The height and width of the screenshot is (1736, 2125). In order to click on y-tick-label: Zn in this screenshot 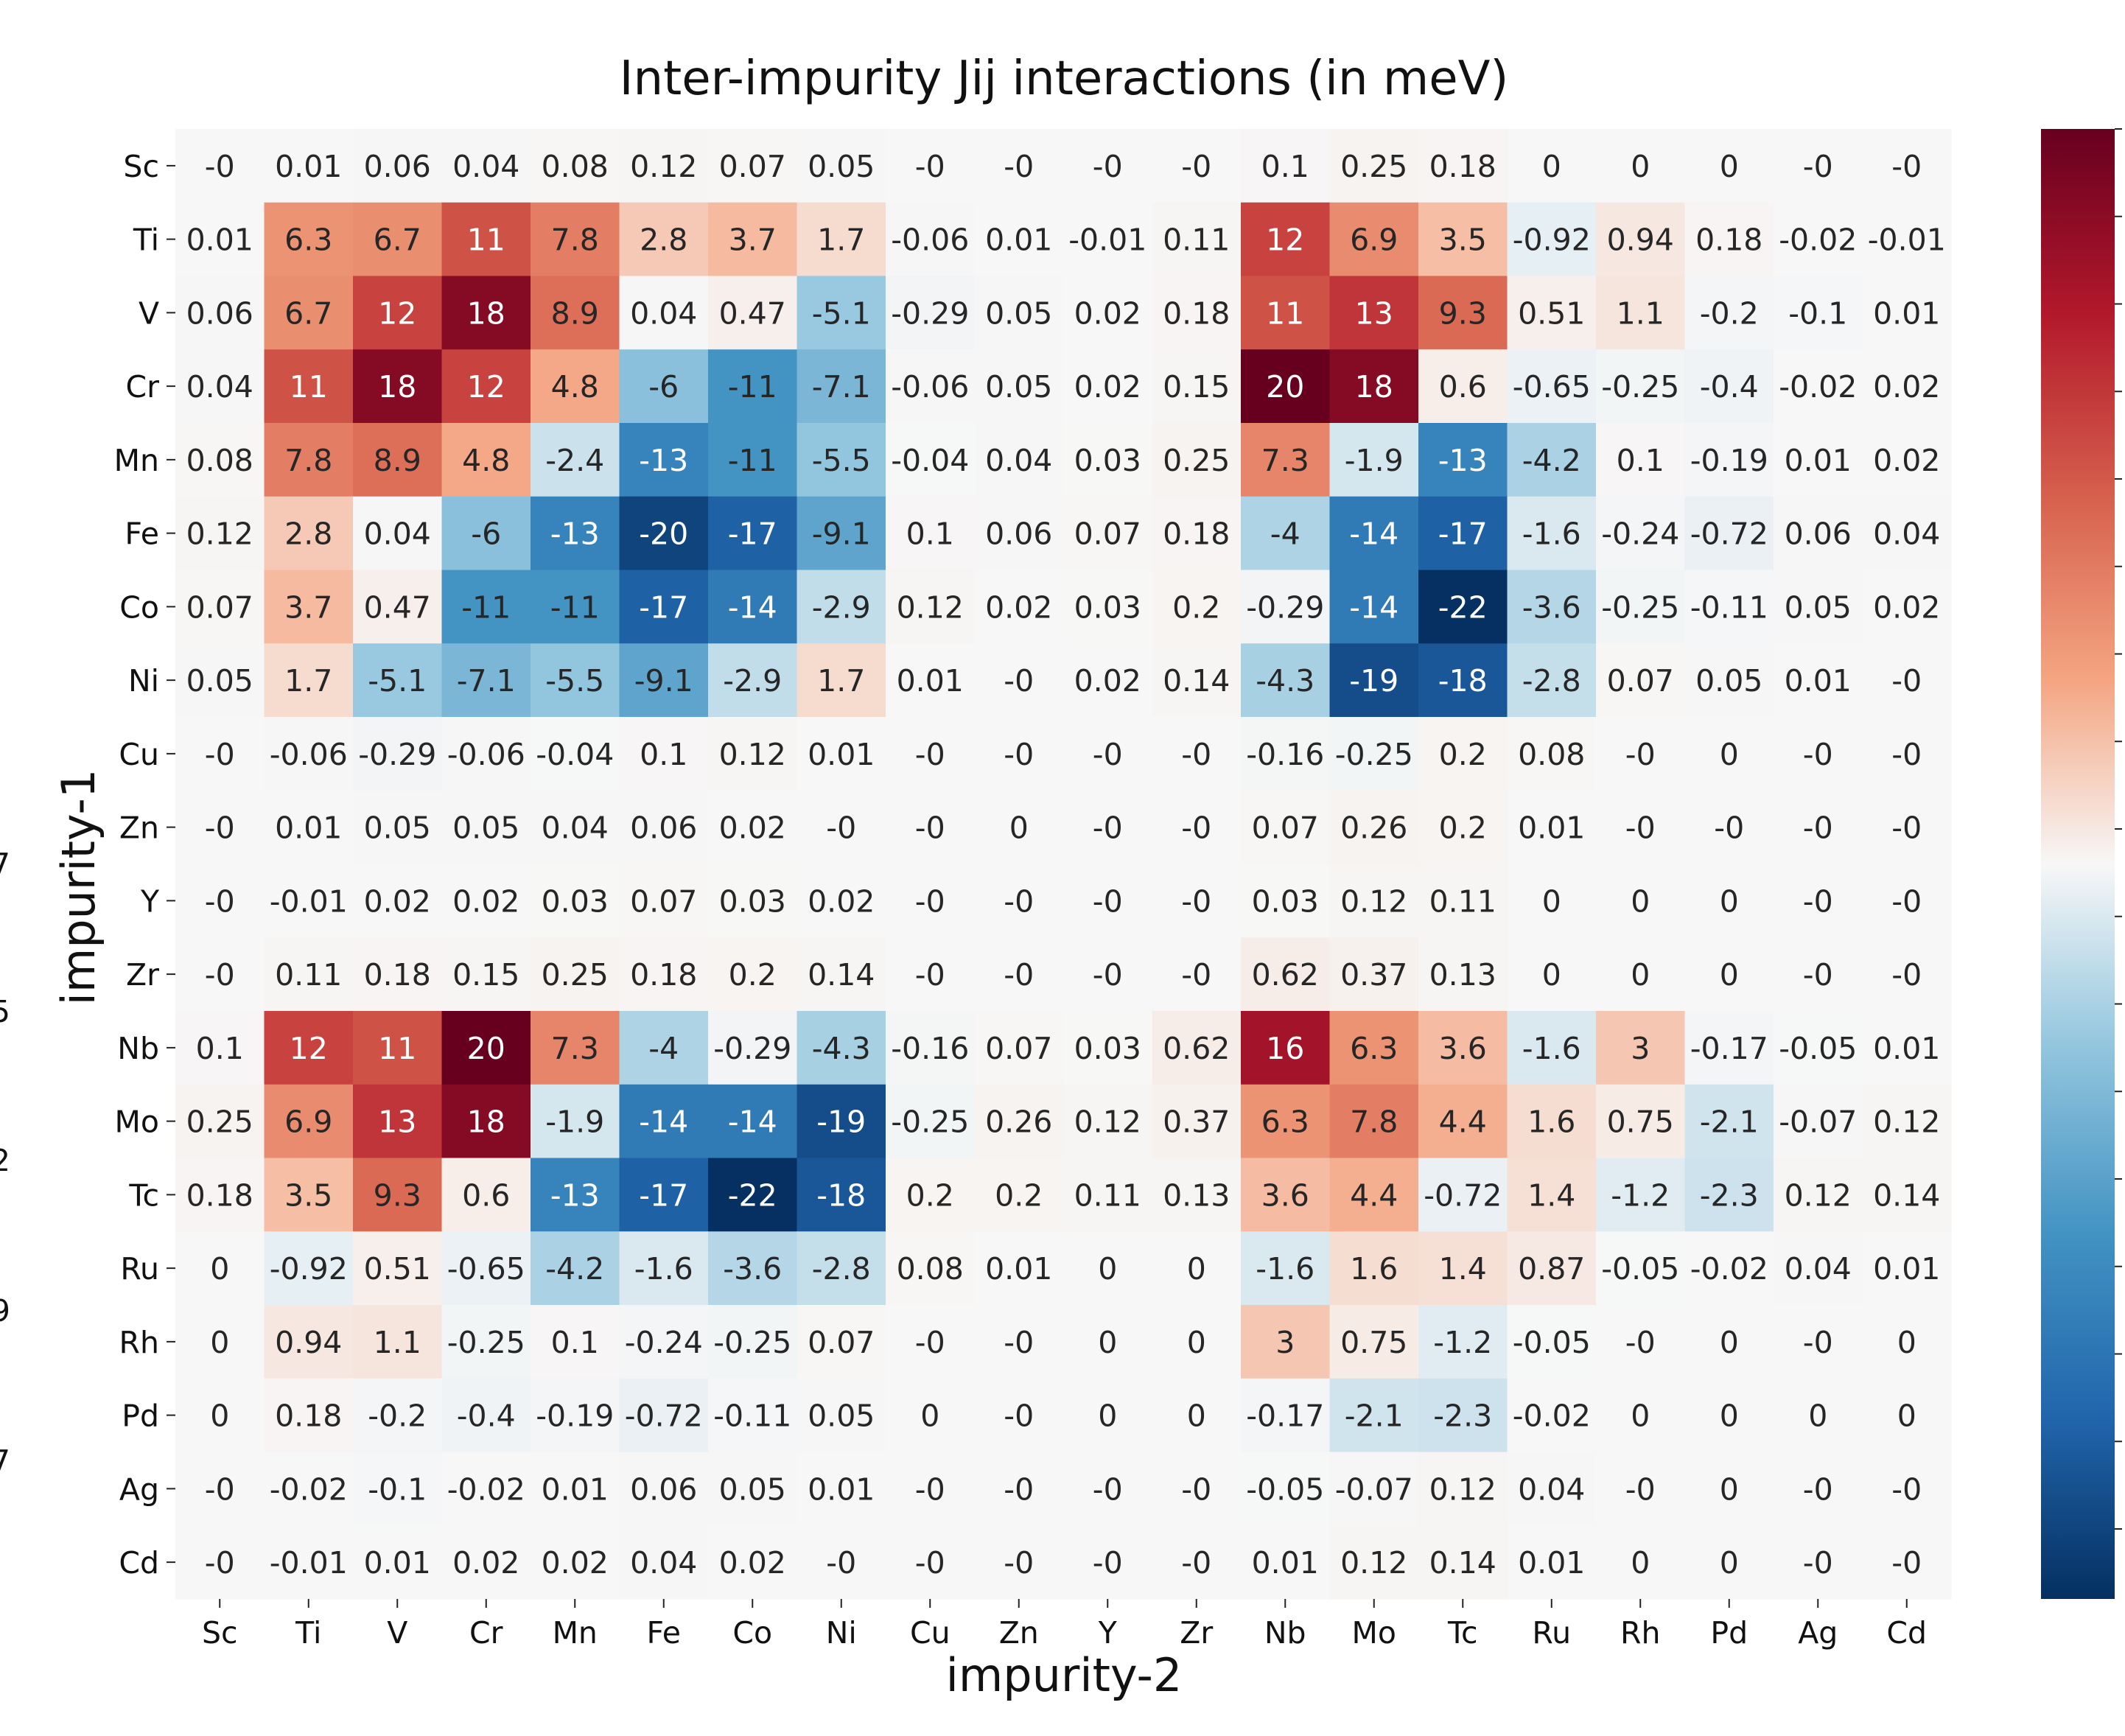, I will do `click(139, 828)`.